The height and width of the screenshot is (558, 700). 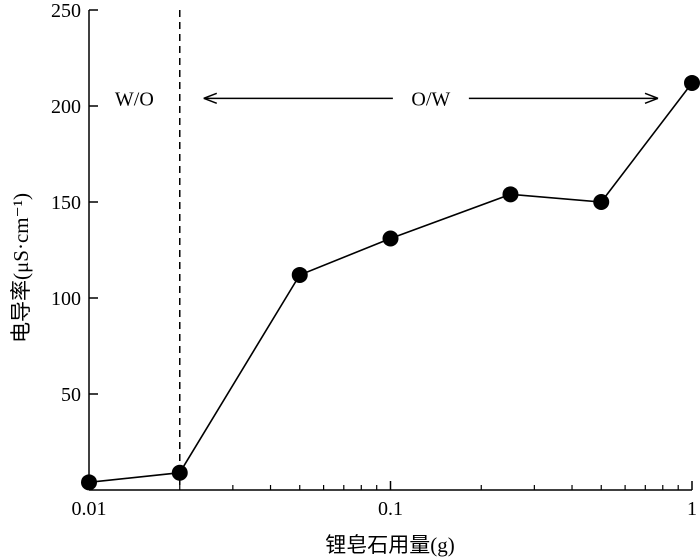 What do you see at coordinates (66, 203) in the screenshot?
I see `y-tick-label: 150` at bounding box center [66, 203].